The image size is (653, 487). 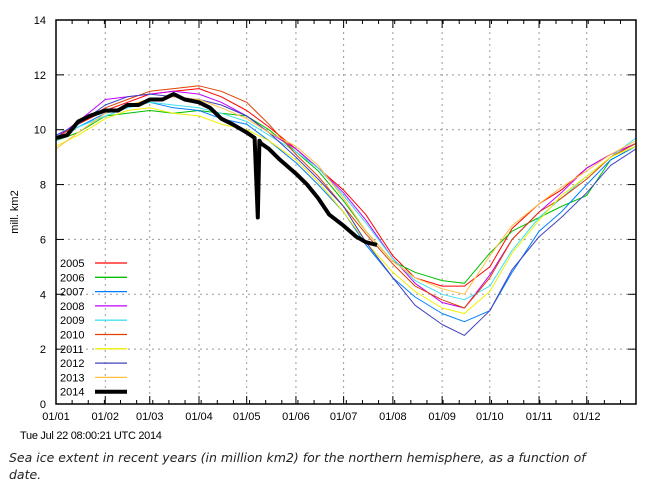 I want to click on x-tick-label: 01/02, so click(x=105, y=417).